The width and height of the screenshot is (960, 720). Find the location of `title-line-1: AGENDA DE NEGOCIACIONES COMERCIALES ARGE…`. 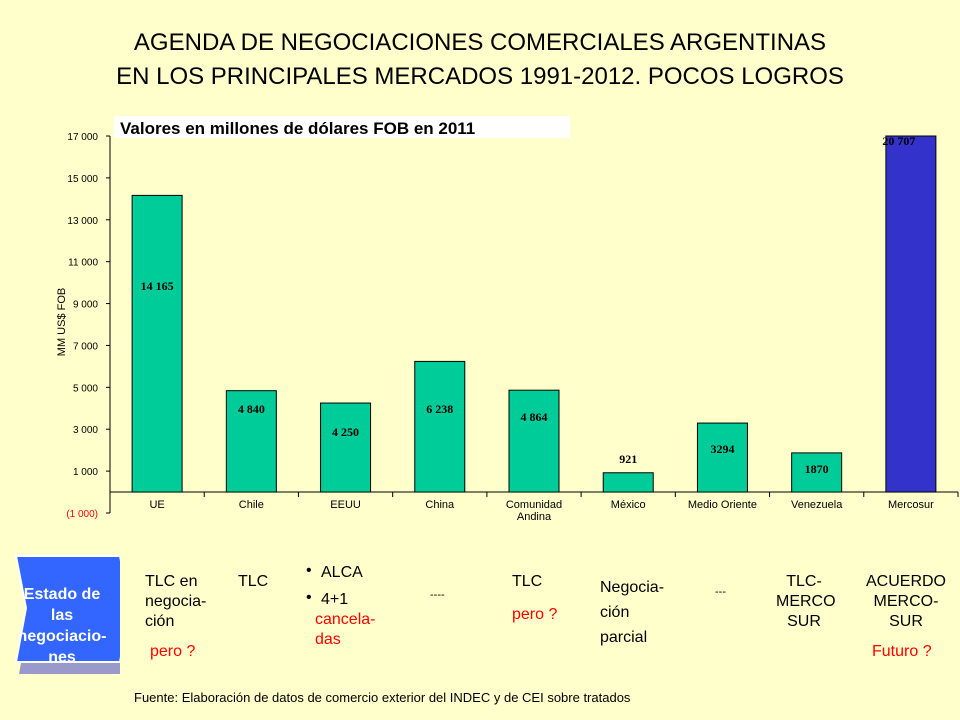

title-line-1: AGENDA DE NEGOCIACIONES COMERCIALES ARGE… is located at coordinates (480, 42).